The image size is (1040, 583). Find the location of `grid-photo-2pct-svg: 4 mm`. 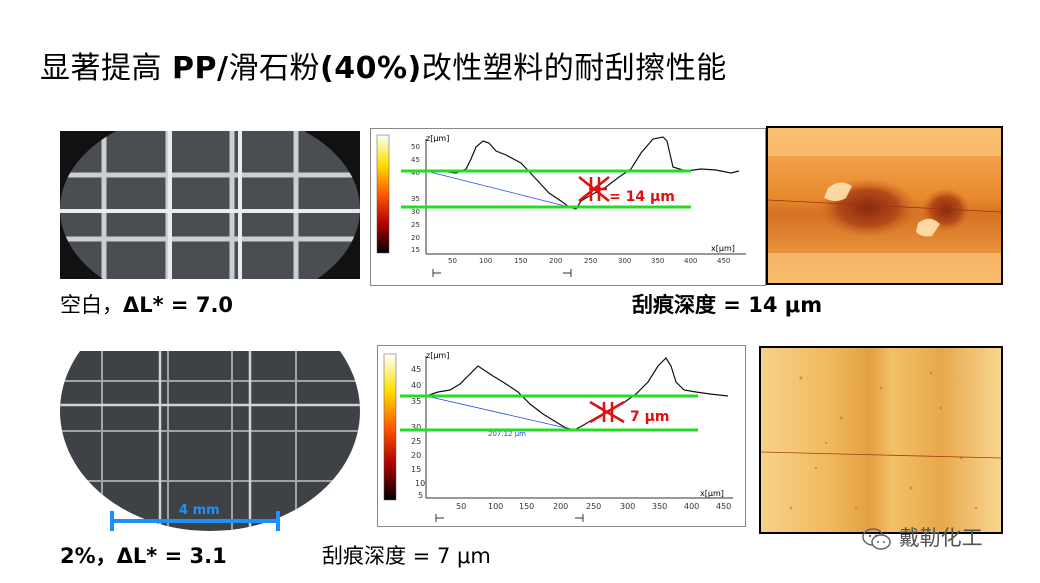

grid-photo-2pct-svg: 4 mm is located at coordinates (210, 441).